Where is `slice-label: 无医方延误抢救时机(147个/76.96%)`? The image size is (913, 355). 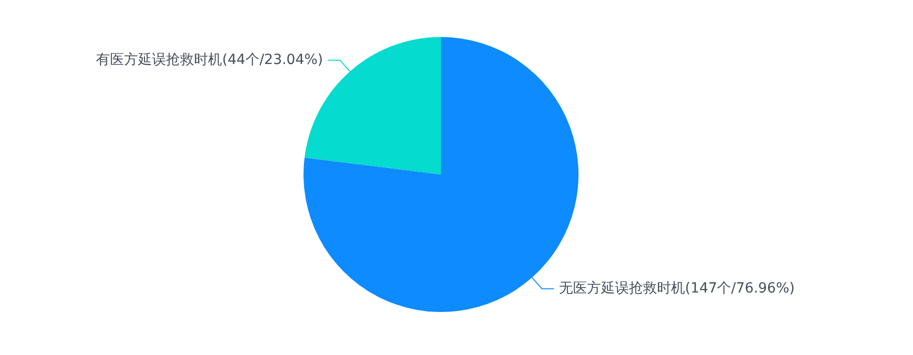 slice-label: 无医方延误抢救时机(147个/76.96%) is located at coordinates (676, 288).